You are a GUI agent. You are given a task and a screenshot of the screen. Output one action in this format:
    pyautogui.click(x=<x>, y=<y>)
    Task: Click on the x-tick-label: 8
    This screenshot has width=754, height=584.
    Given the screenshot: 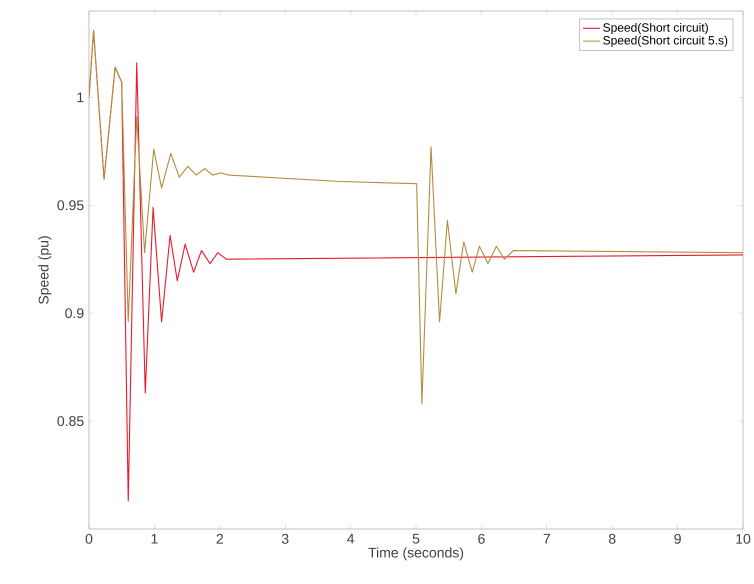 What is the action you would take?
    pyautogui.click(x=612, y=539)
    